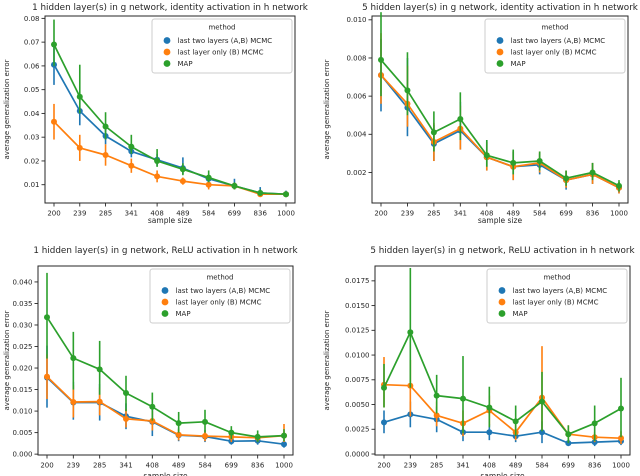  What do you see at coordinates (22, 325) in the screenshot?
I see `y-tick-label: 0.030` at bounding box center [22, 325].